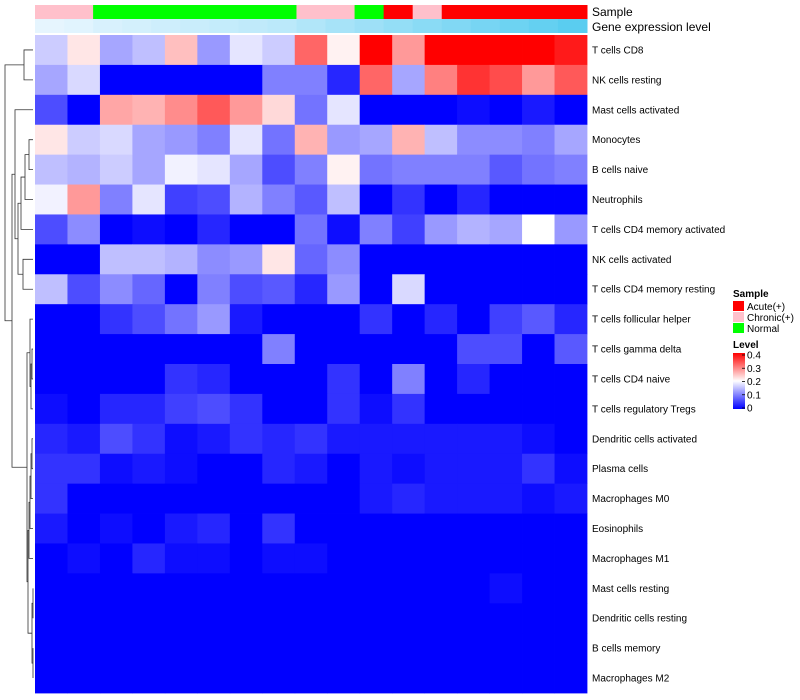  Describe the element at coordinates (746, 345) in the screenshot. I see `legend-level-title: Level` at that location.